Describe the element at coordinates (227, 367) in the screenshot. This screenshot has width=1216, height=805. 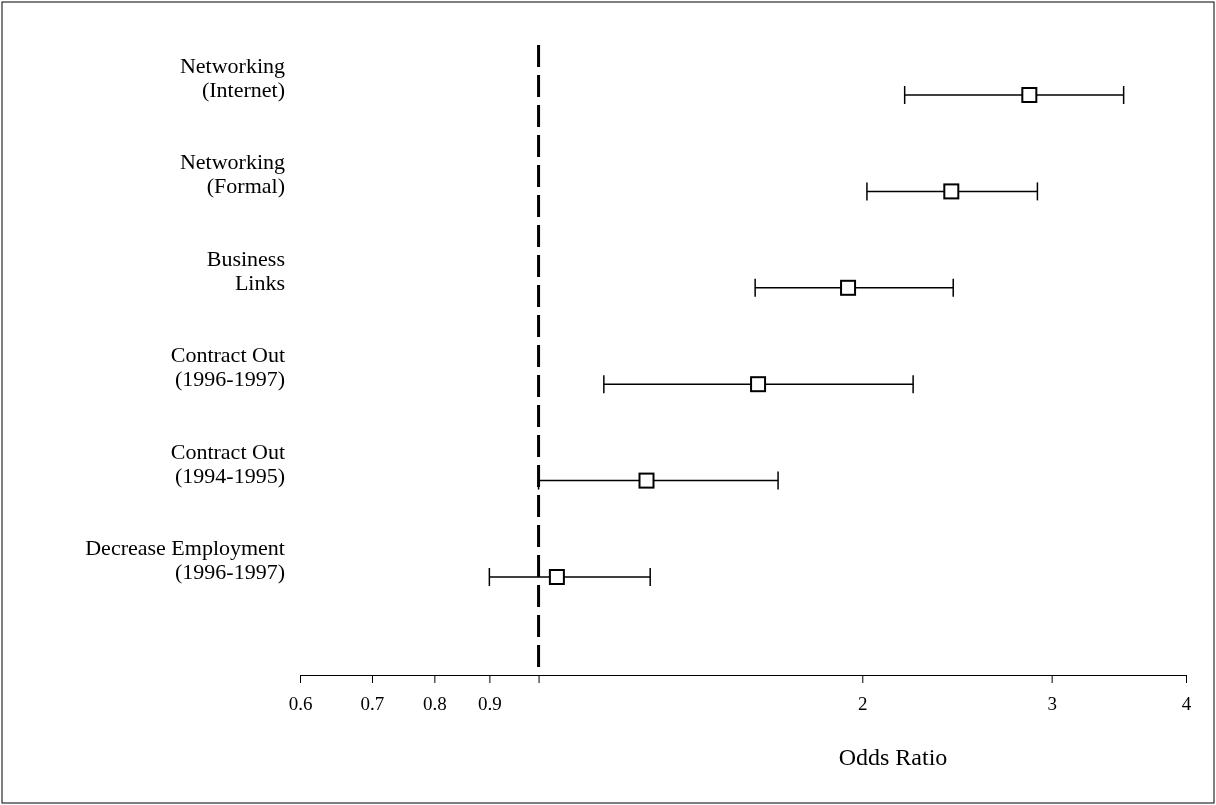
I see `y-tick-label: Contract Out (1996-1997)` at that location.